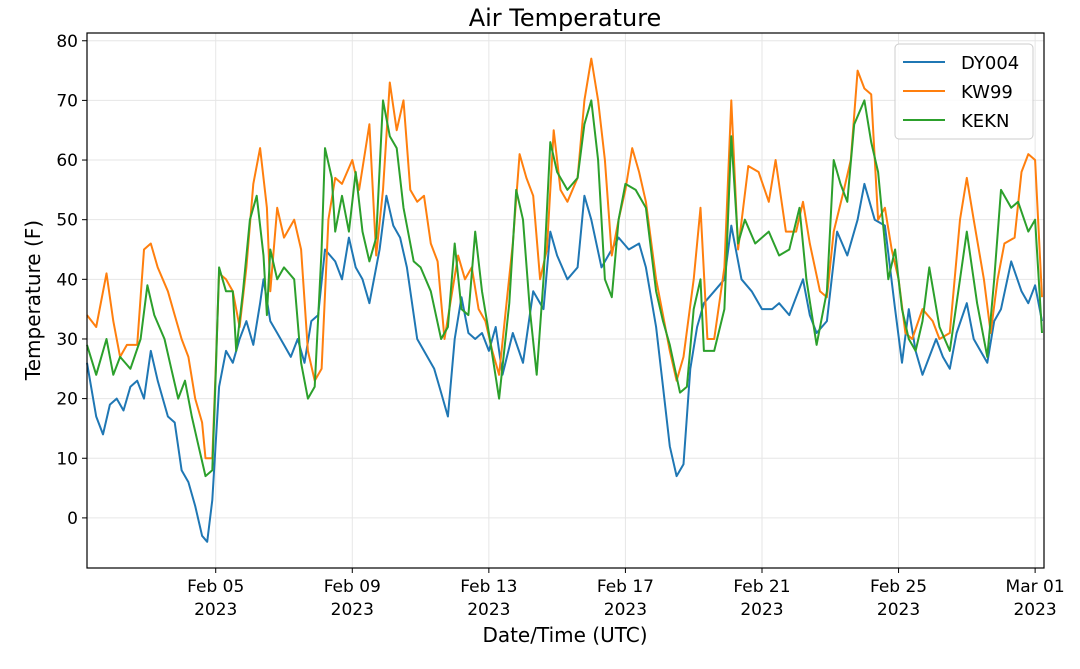 This screenshot has height=669, width=1080. I want to click on x-tick-label: Feb 25, so click(898, 587).